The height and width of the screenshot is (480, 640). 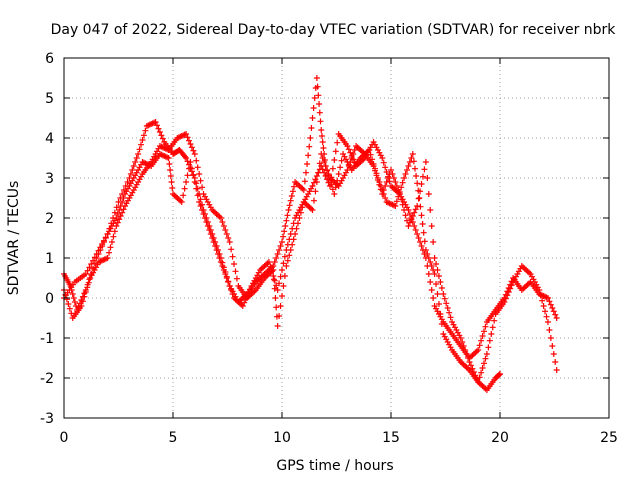 What do you see at coordinates (609, 438) in the screenshot?
I see `x-tick-label: 25` at bounding box center [609, 438].